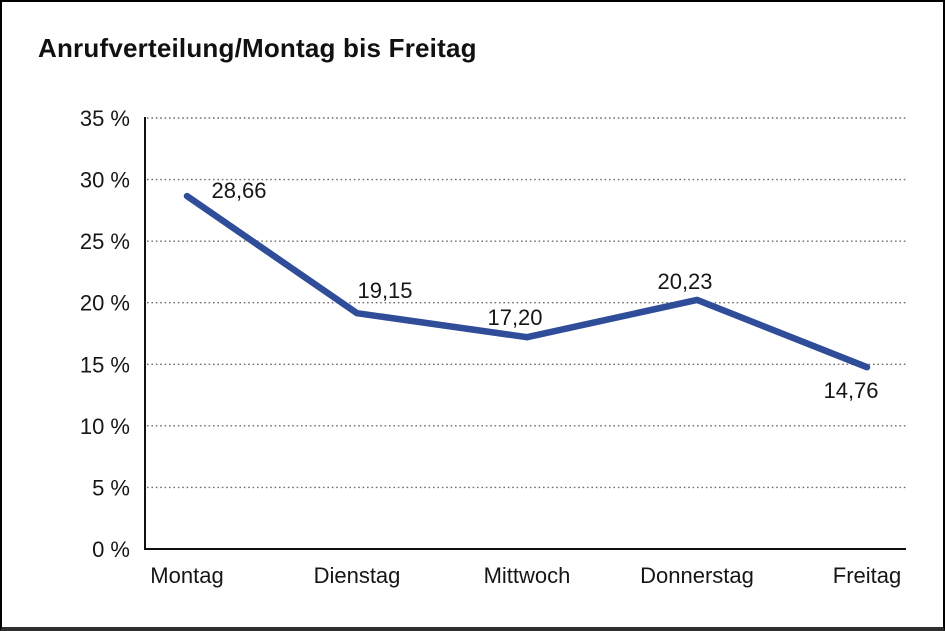  I want to click on data-label: 28,66, so click(238, 190).